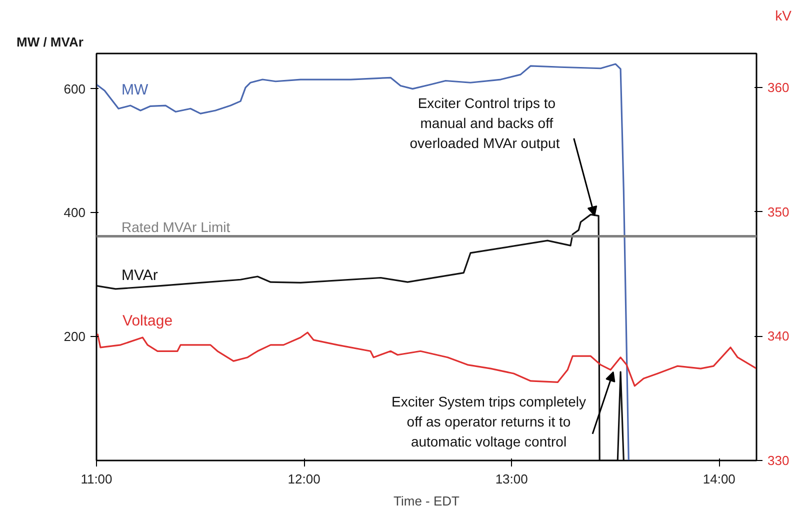  I want to click on line-series, so click(426, 359).